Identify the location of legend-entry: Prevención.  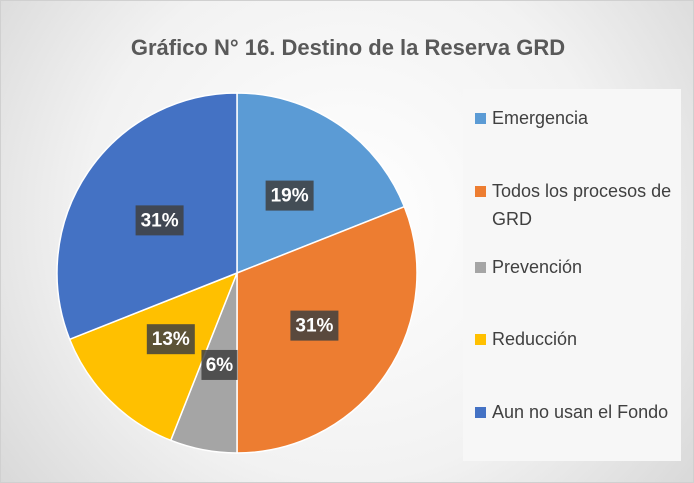
(575, 267).